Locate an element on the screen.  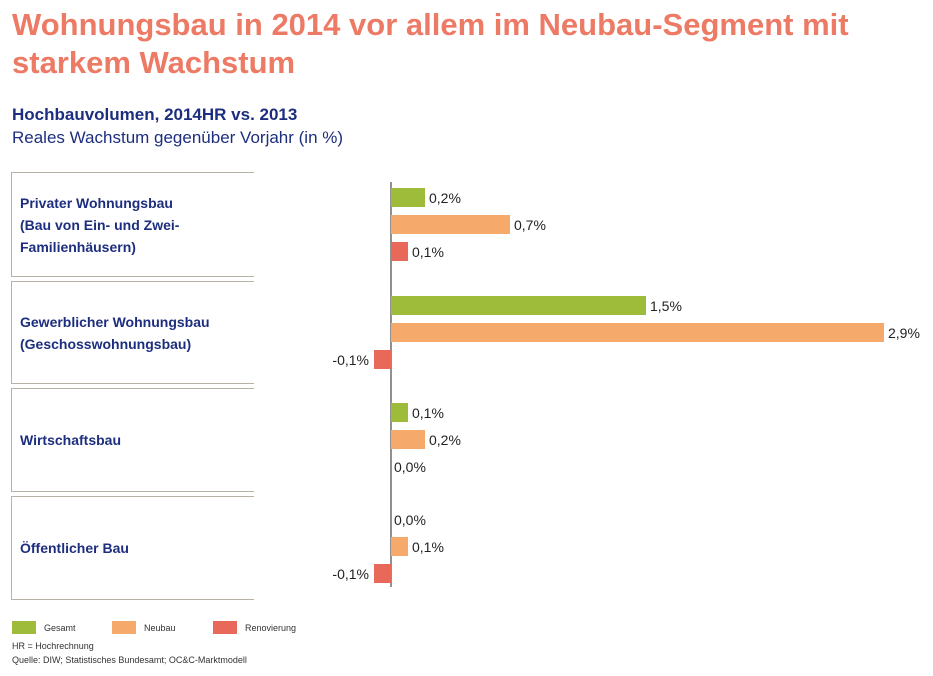
category-box-wirtschaftsbau: Wirtschaftsbau is located at coordinates (132, 440).